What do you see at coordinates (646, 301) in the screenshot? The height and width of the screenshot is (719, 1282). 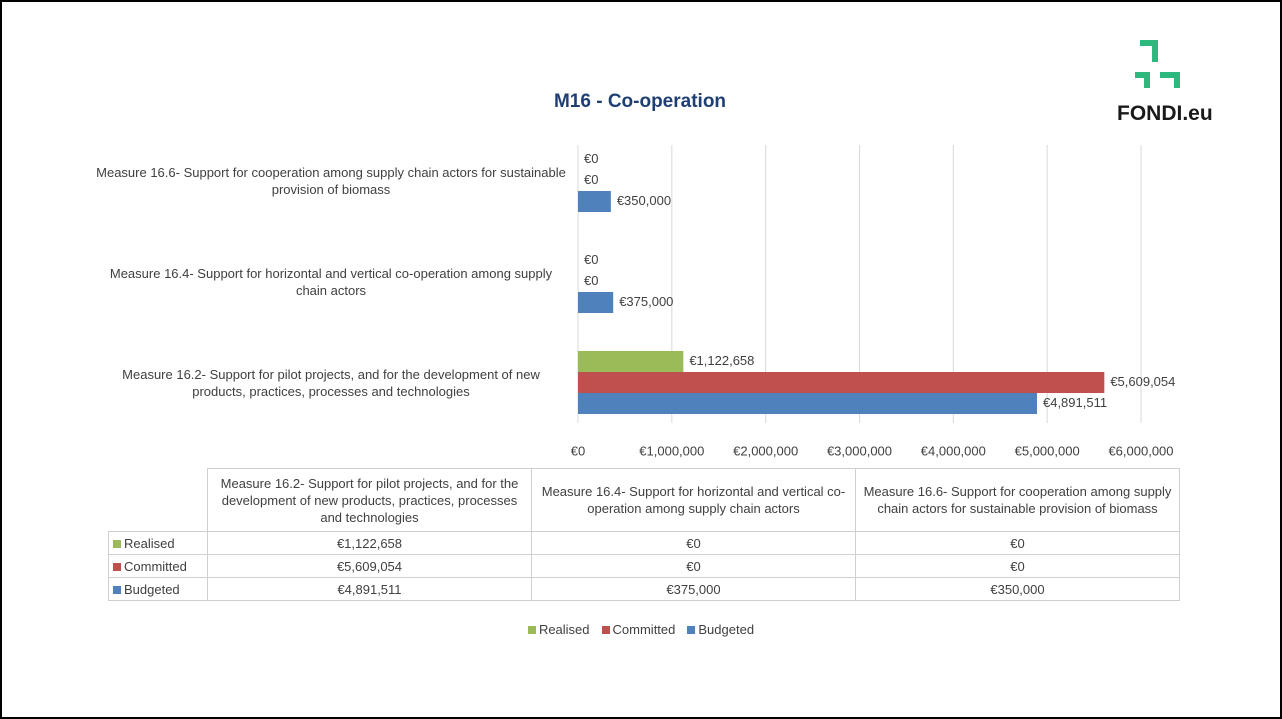 I see `value-label: €375,000` at bounding box center [646, 301].